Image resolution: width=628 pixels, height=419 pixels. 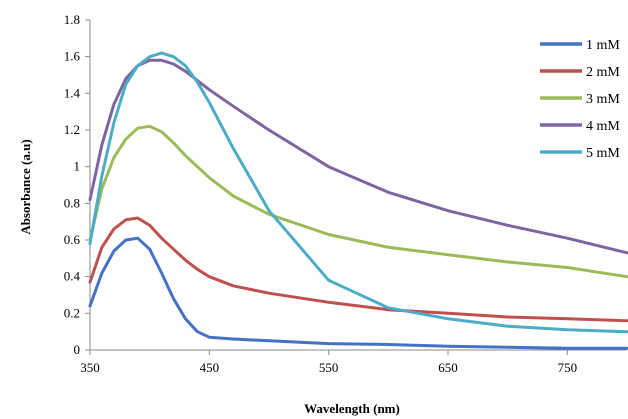 I want to click on legend-item: 3 mM, so click(x=580, y=99).